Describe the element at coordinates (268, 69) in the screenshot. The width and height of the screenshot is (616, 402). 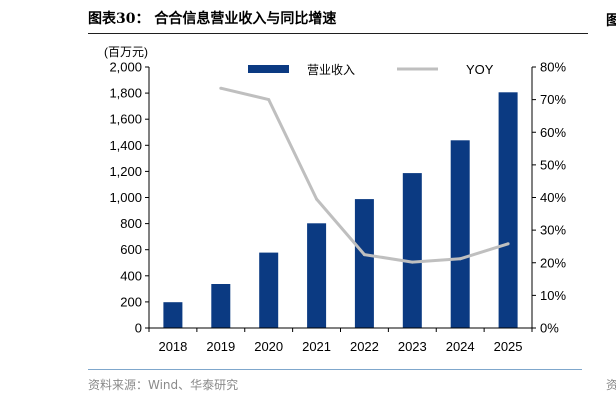
I see `legend-bar-swatch` at that location.